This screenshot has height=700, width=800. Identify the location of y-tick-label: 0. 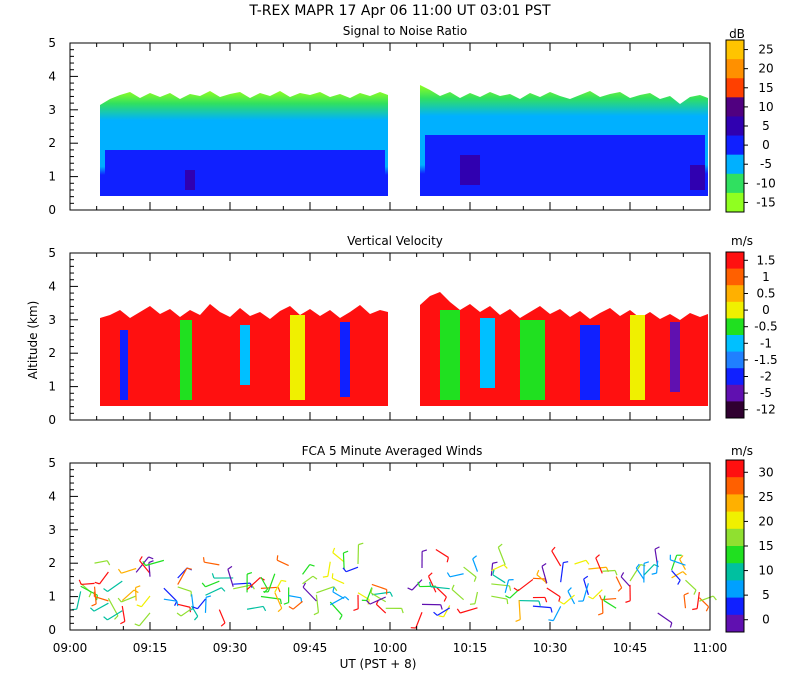
(52, 210).